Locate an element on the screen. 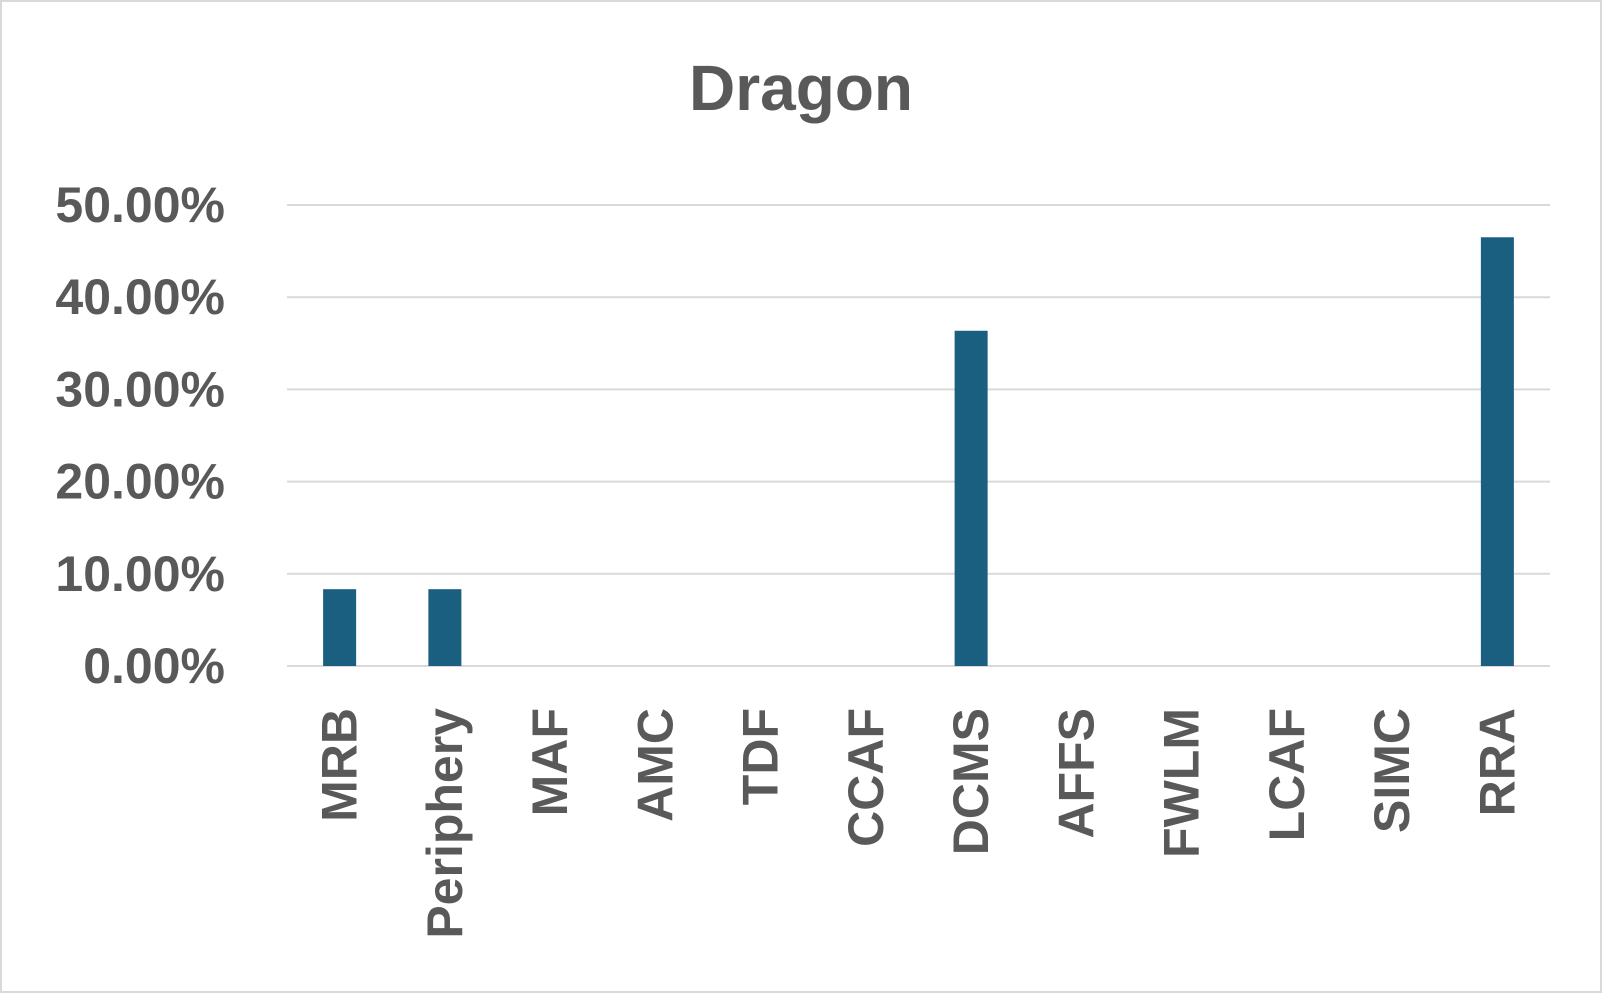 Image resolution: width=1602 pixels, height=993 pixels. x-tick-label: MRB is located at coordinates (340, 765).